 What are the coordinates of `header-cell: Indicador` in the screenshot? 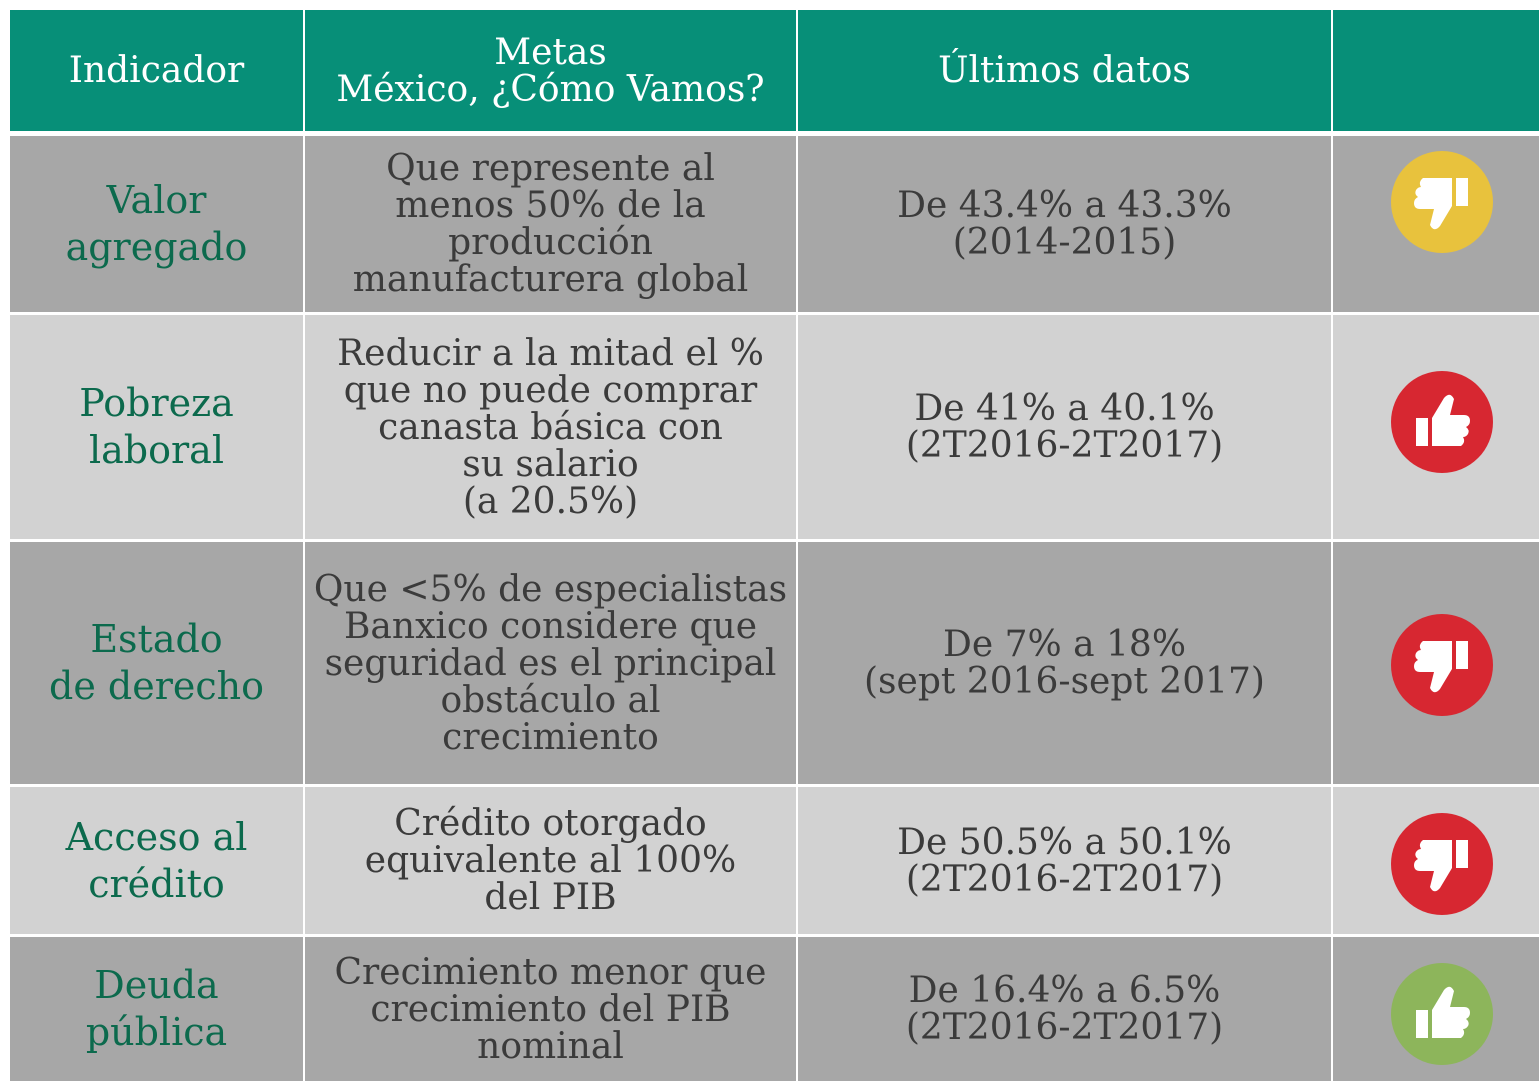 It's located at (156, 70).